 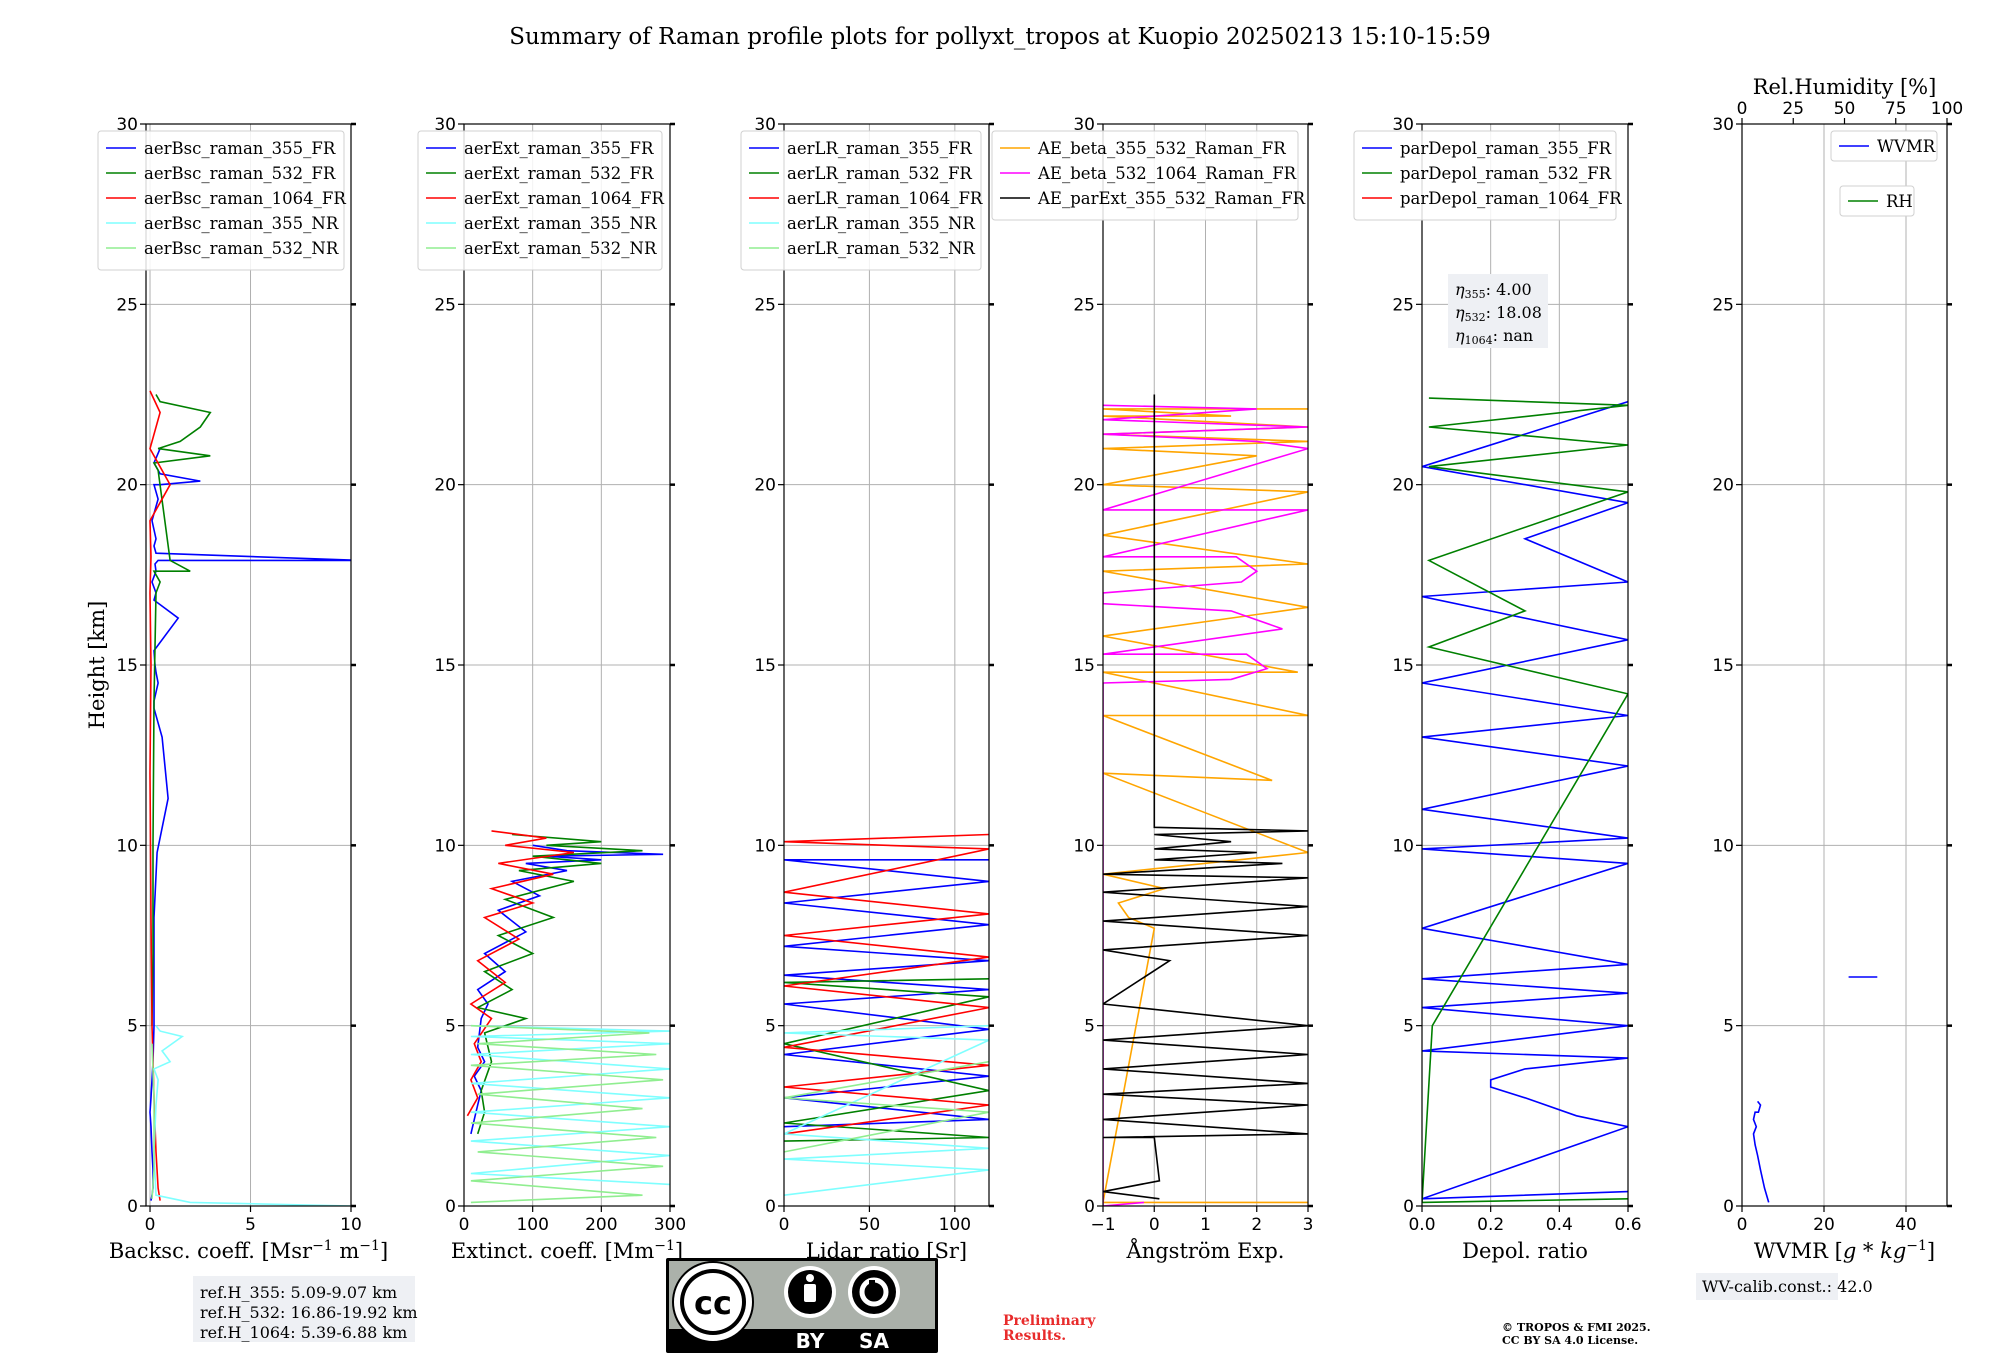 I want to click on series-line-aerExt_raman_355_NR, so click(x=570, y=1105).